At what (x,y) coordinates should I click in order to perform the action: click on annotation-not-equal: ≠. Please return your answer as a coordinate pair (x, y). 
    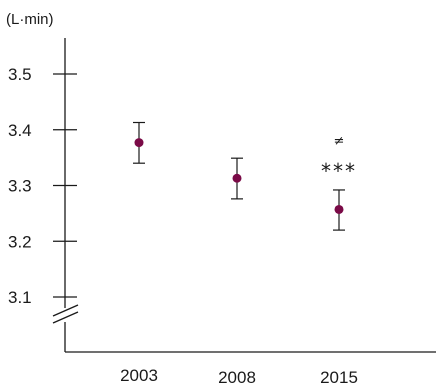
    Looking at the image, I should click on (339, 141).